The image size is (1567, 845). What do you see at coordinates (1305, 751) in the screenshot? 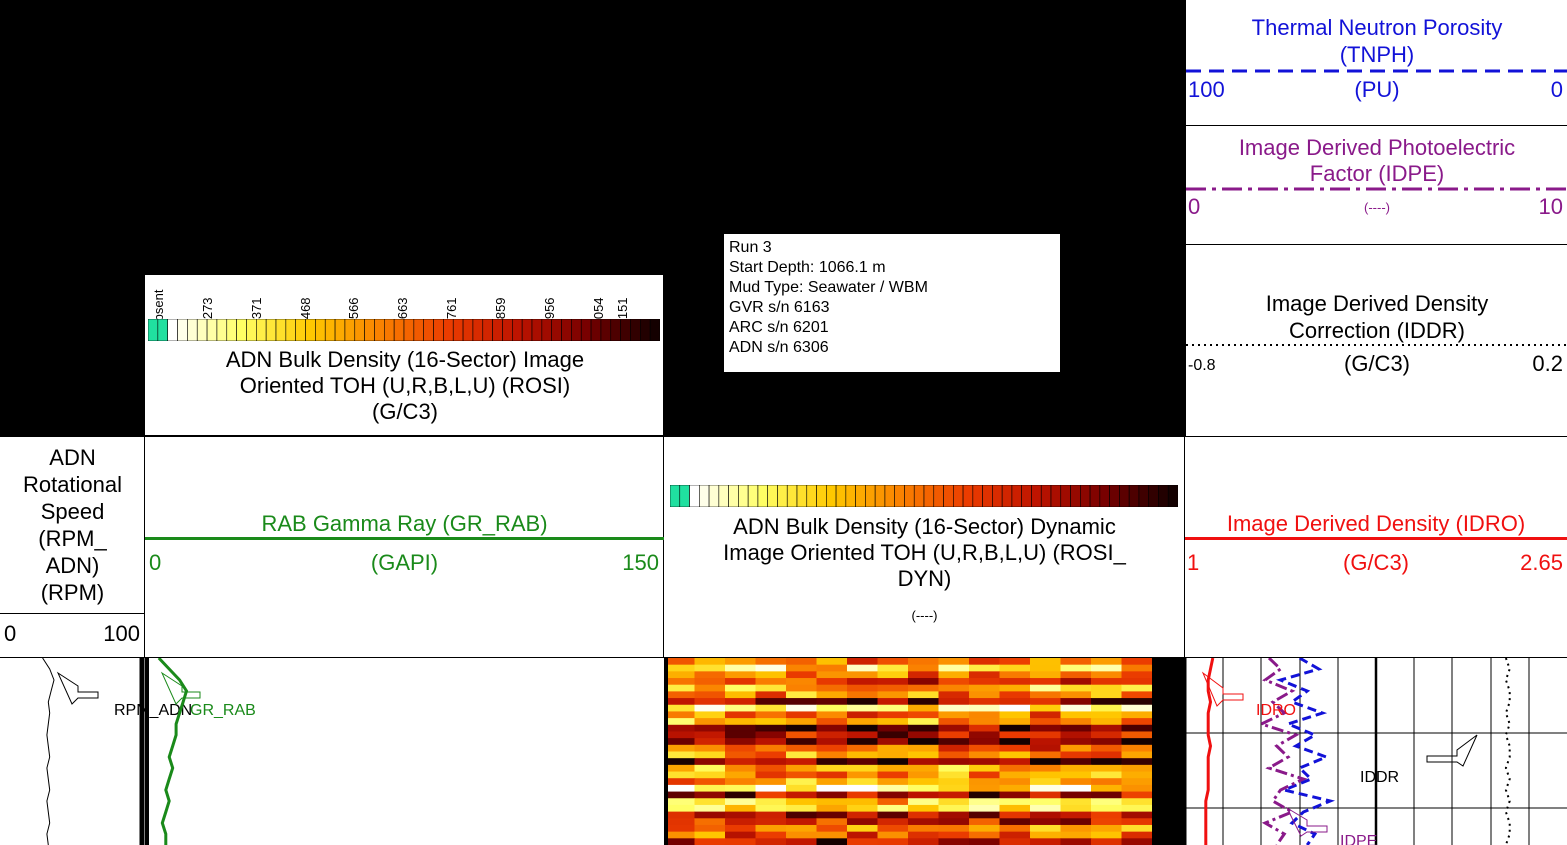
I see `tnph-curve` at bounding box center [1305, 751].